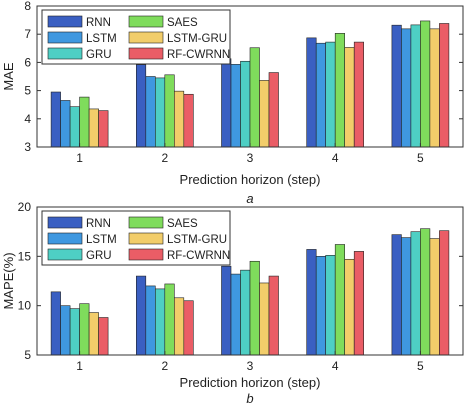  Describe the element at coordinates (249, 198) in the screenshot. I see `panel-label: a` at that location.